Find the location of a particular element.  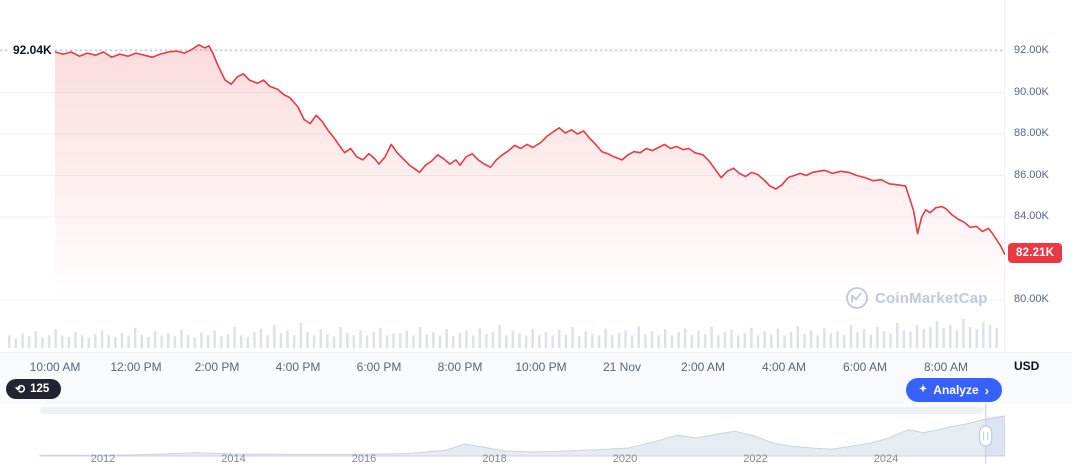

navigator-svg is located at coordinates (502, 437).